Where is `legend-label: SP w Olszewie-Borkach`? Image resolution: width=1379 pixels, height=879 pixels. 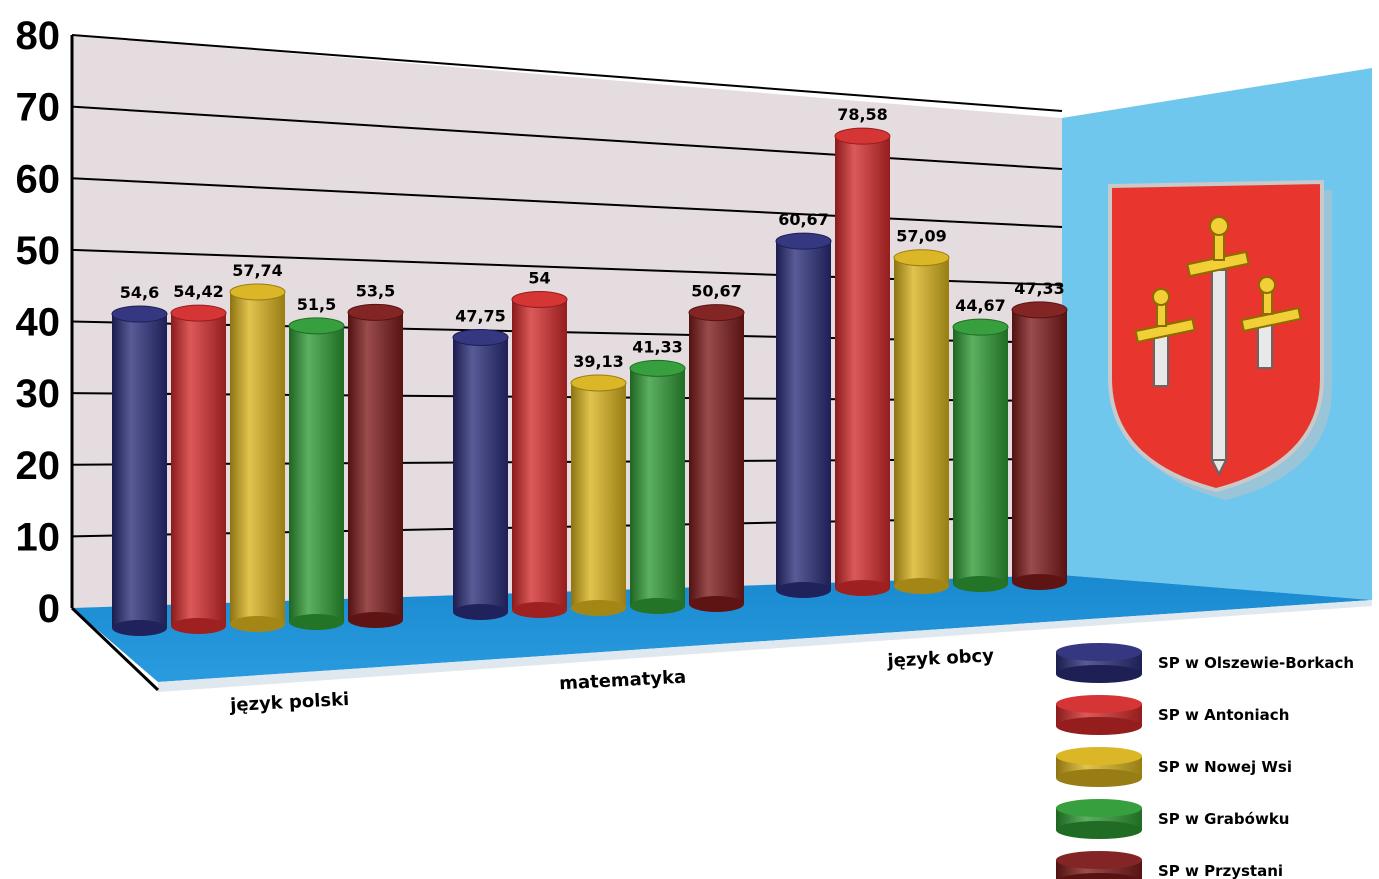
legend-label: SP w Olszewie-Borkach is located at coordinates (1256, 663).